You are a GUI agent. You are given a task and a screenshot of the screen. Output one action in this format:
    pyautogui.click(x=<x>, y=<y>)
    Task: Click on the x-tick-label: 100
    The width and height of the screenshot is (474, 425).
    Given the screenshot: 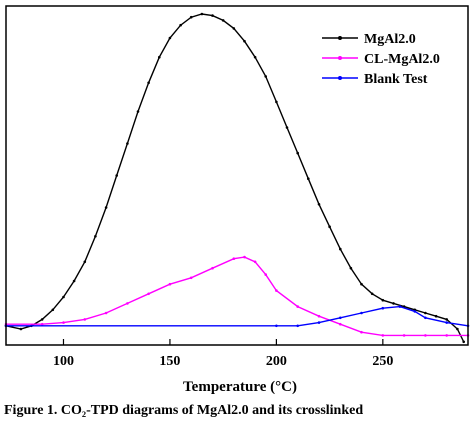 What is the action you would take?
    pyautogui.click(x=63, y=361)
    